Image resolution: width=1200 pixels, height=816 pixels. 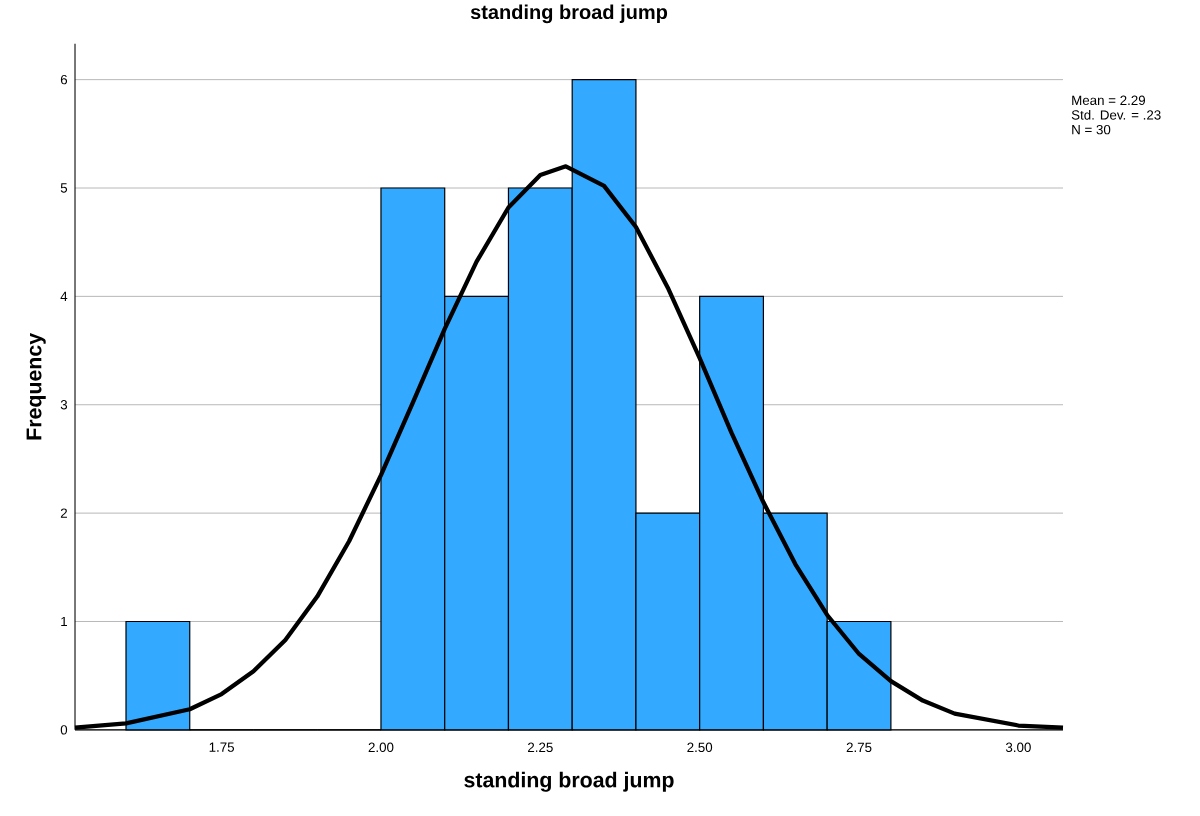 I want to click on y-tick-label: 4, so click(x=64, y=296).